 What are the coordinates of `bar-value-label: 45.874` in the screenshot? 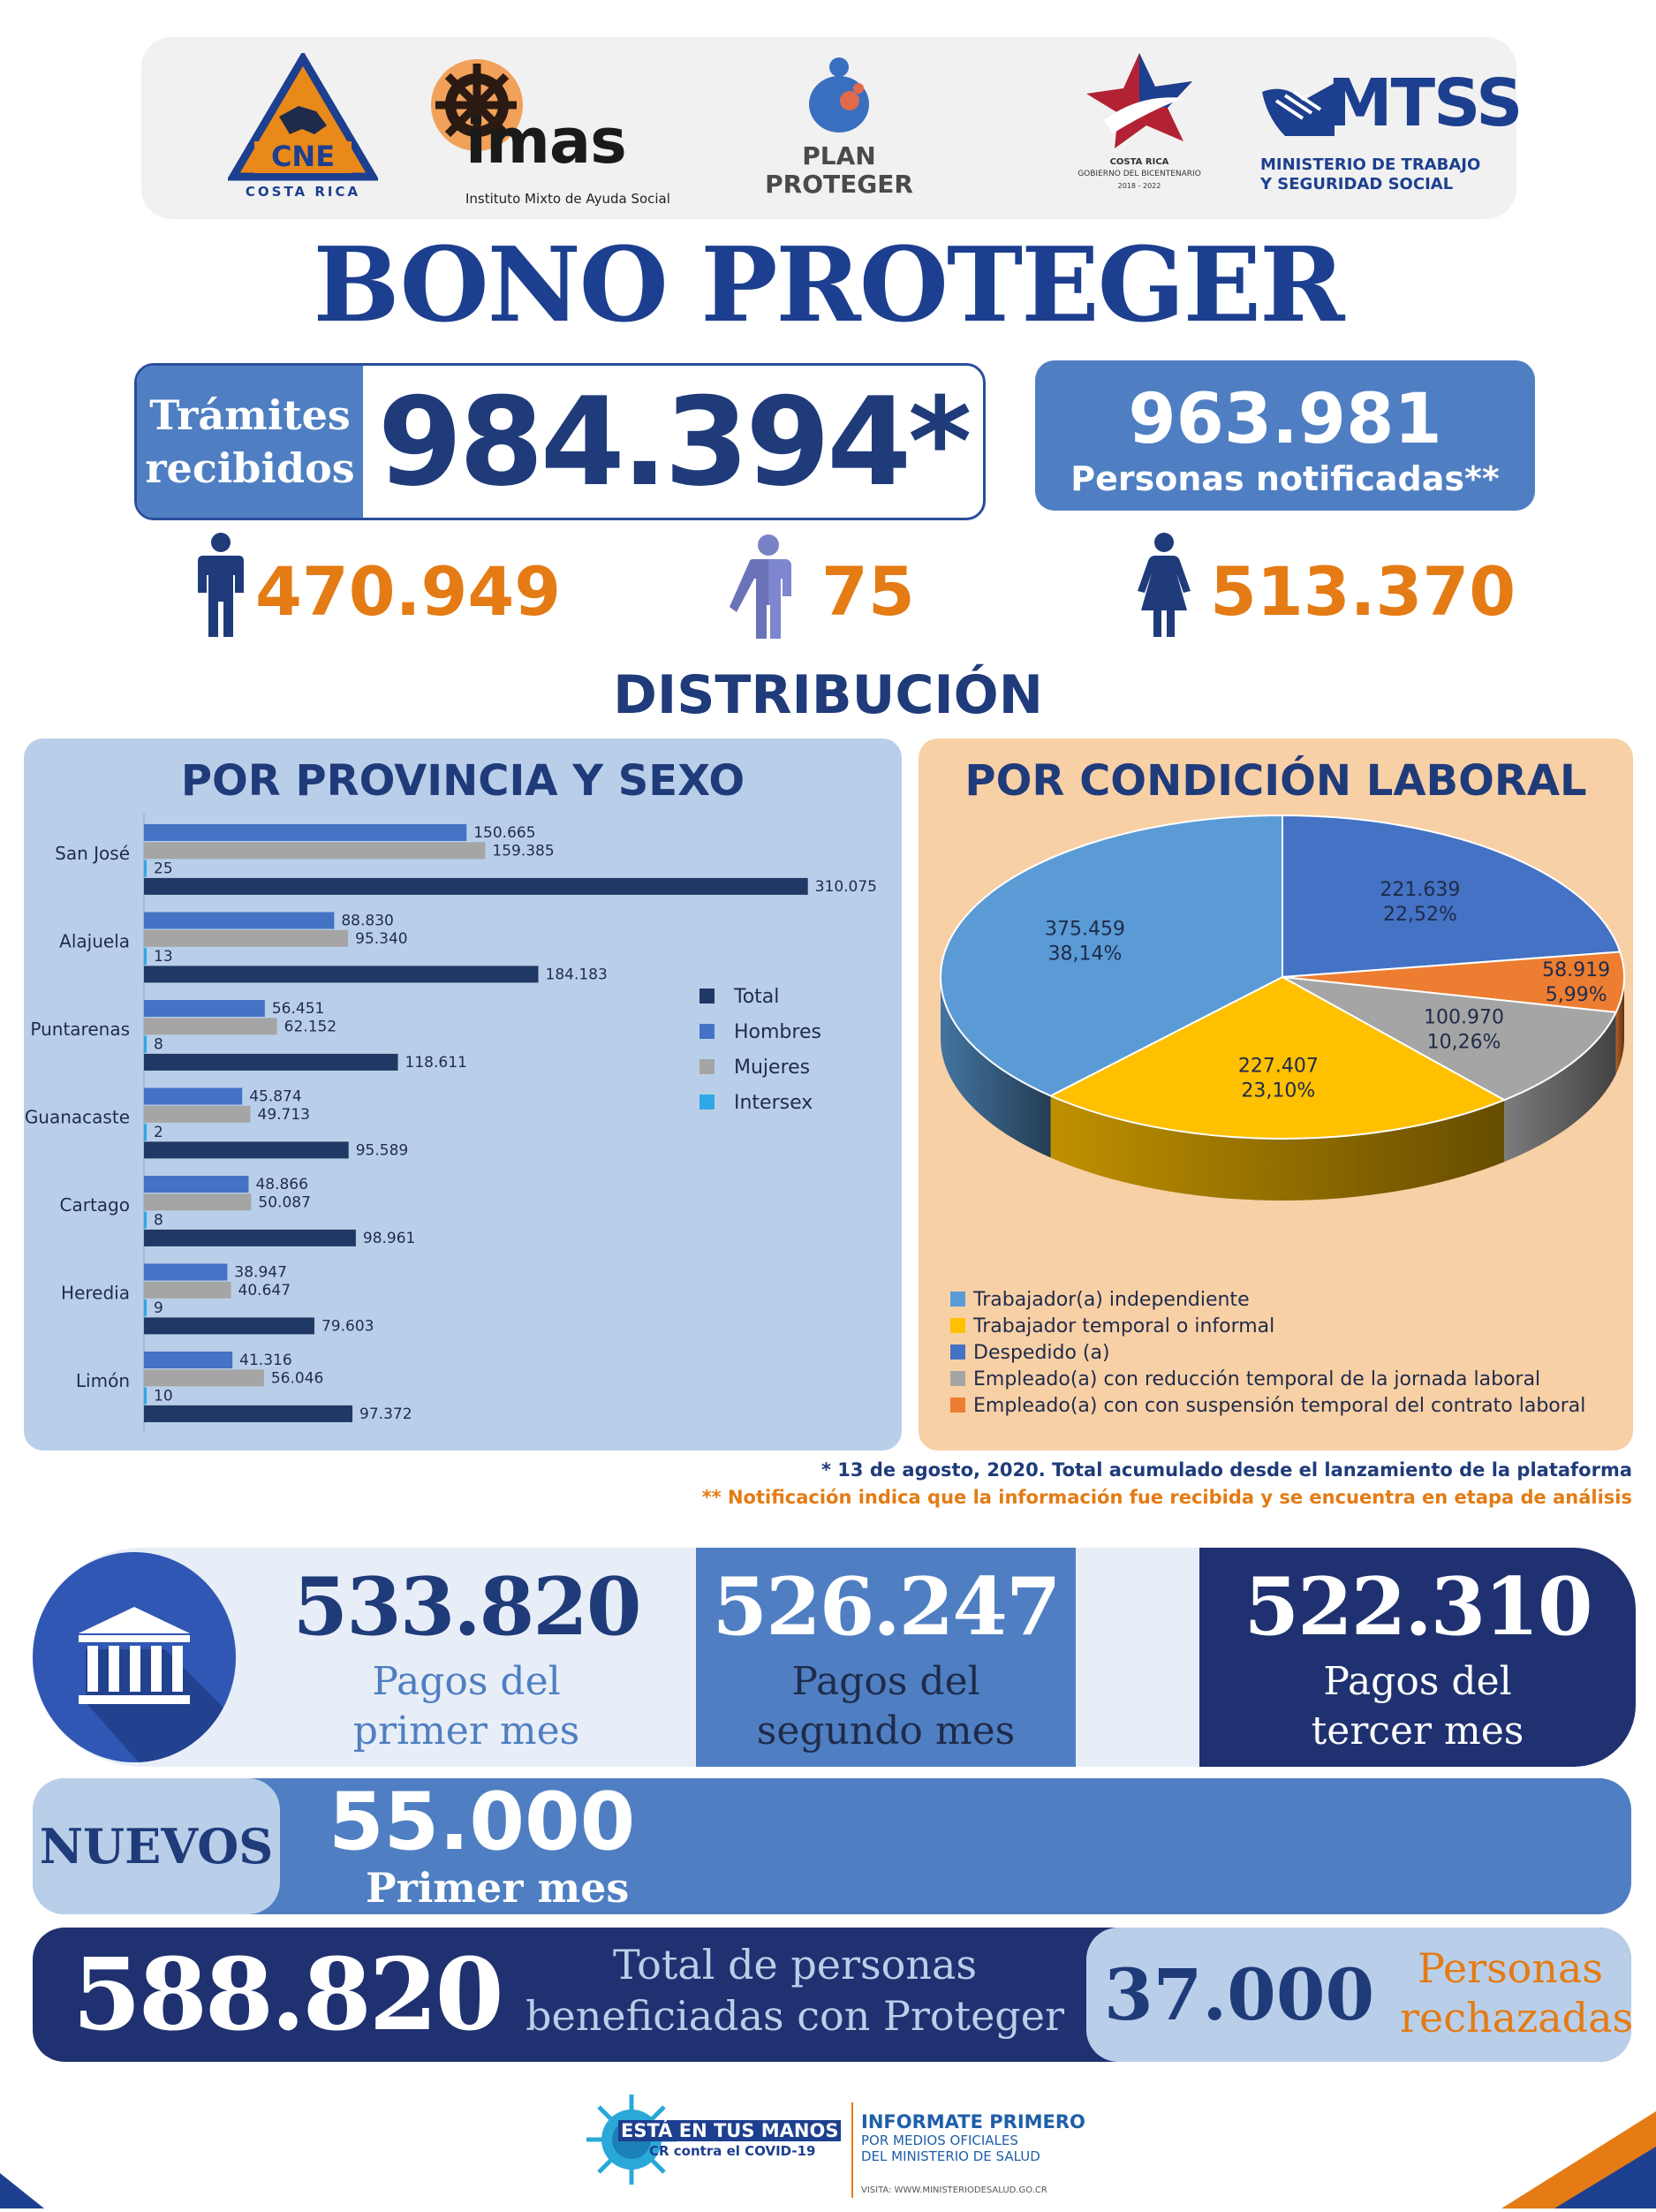 It's located at (275, 1097).